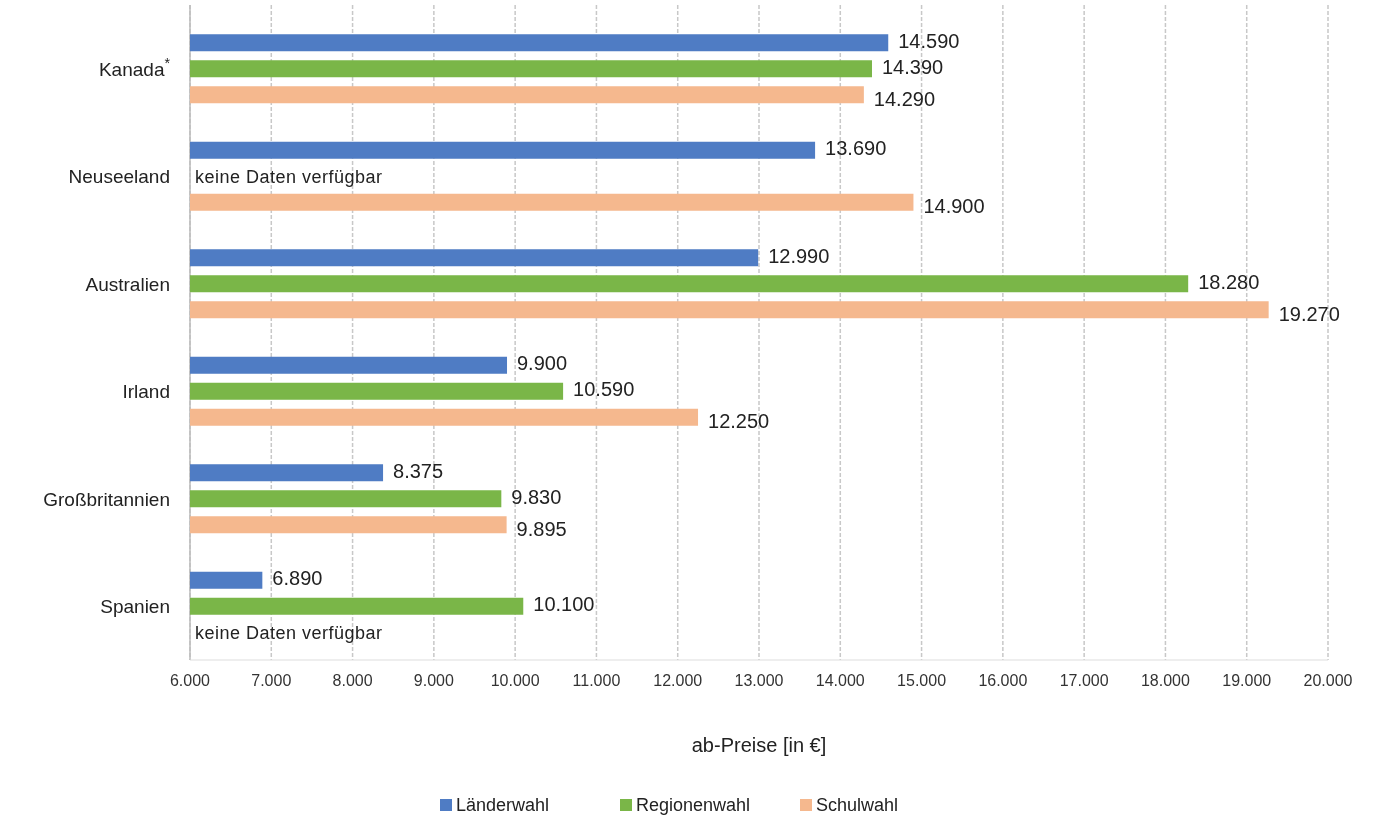 The width and height of the screenshot is (1379, 819). What do you see at coordinates (297, 578) in the screenshot?
I see `data-label: 6.890` at bounding box center [297, 578].